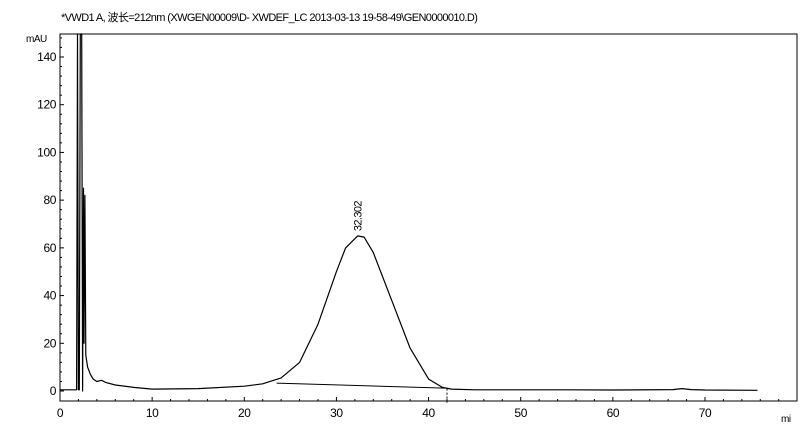  What do you see at coordinates (359, 216) in the screenshot?
I see `peak-retention-time-label: 32.302` at bounding box center [359, 216].